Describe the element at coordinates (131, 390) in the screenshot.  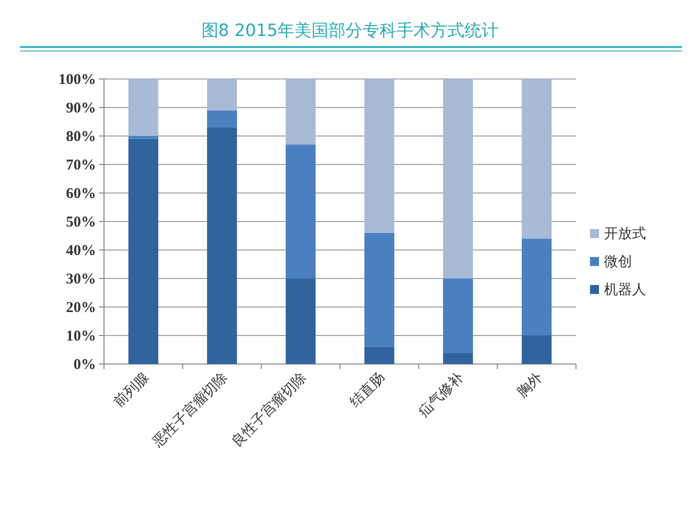
I see `x-tick-label: 前列腺` at that location.